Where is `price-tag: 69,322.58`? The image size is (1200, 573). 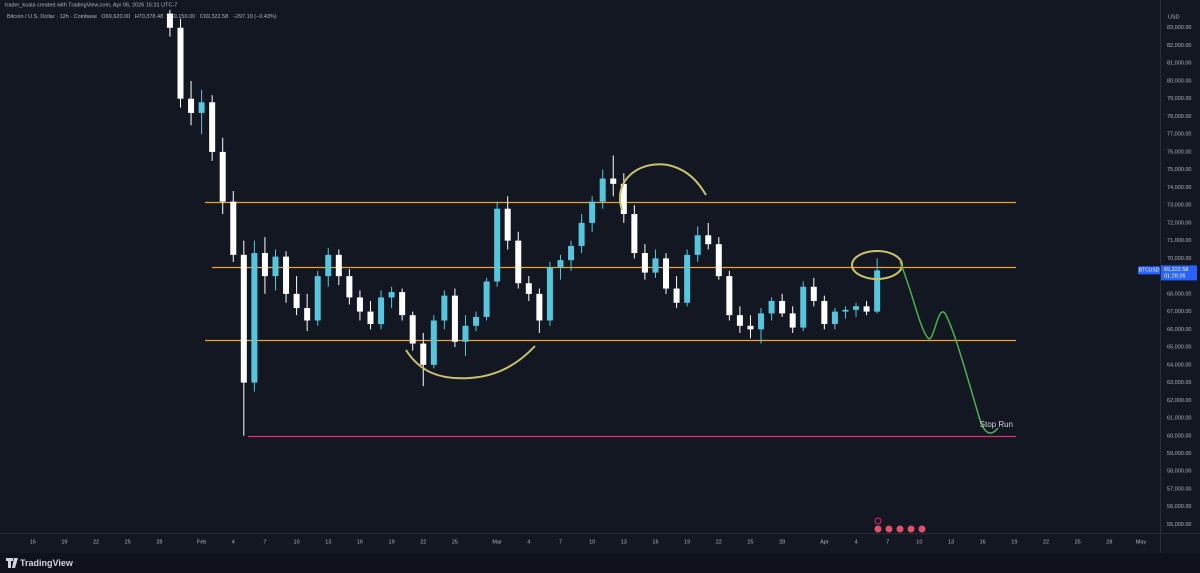
price-tag: 69,322.58 is located at coordinates (1176, 270).